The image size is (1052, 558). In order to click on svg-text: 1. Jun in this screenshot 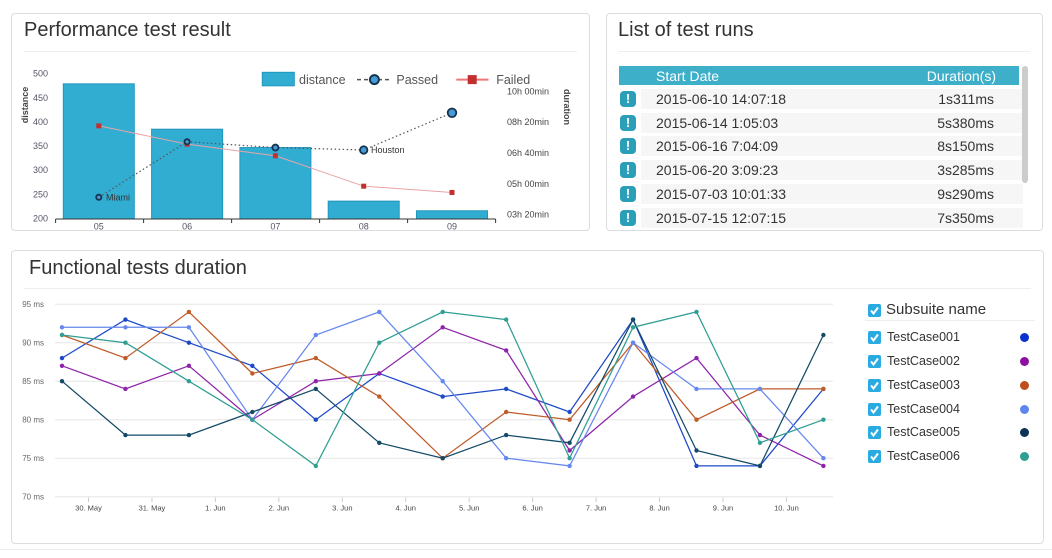, I will do `click(215, 508)`.